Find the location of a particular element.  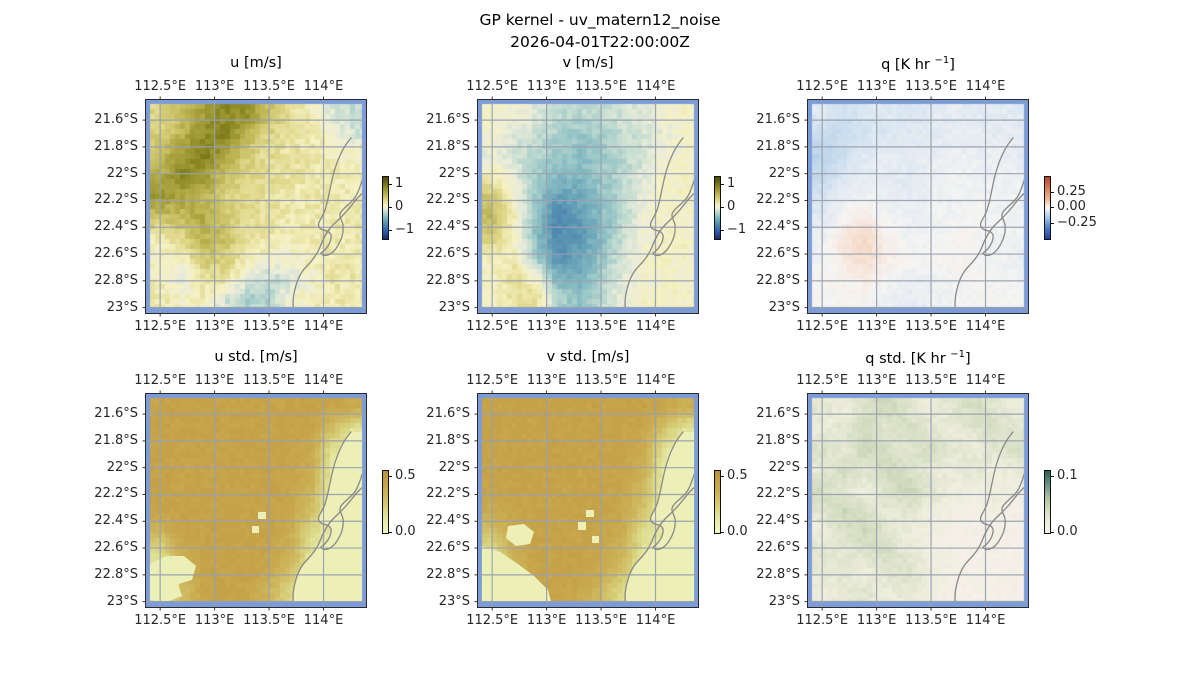

shallow-patch is located at coordinates (520, 535).